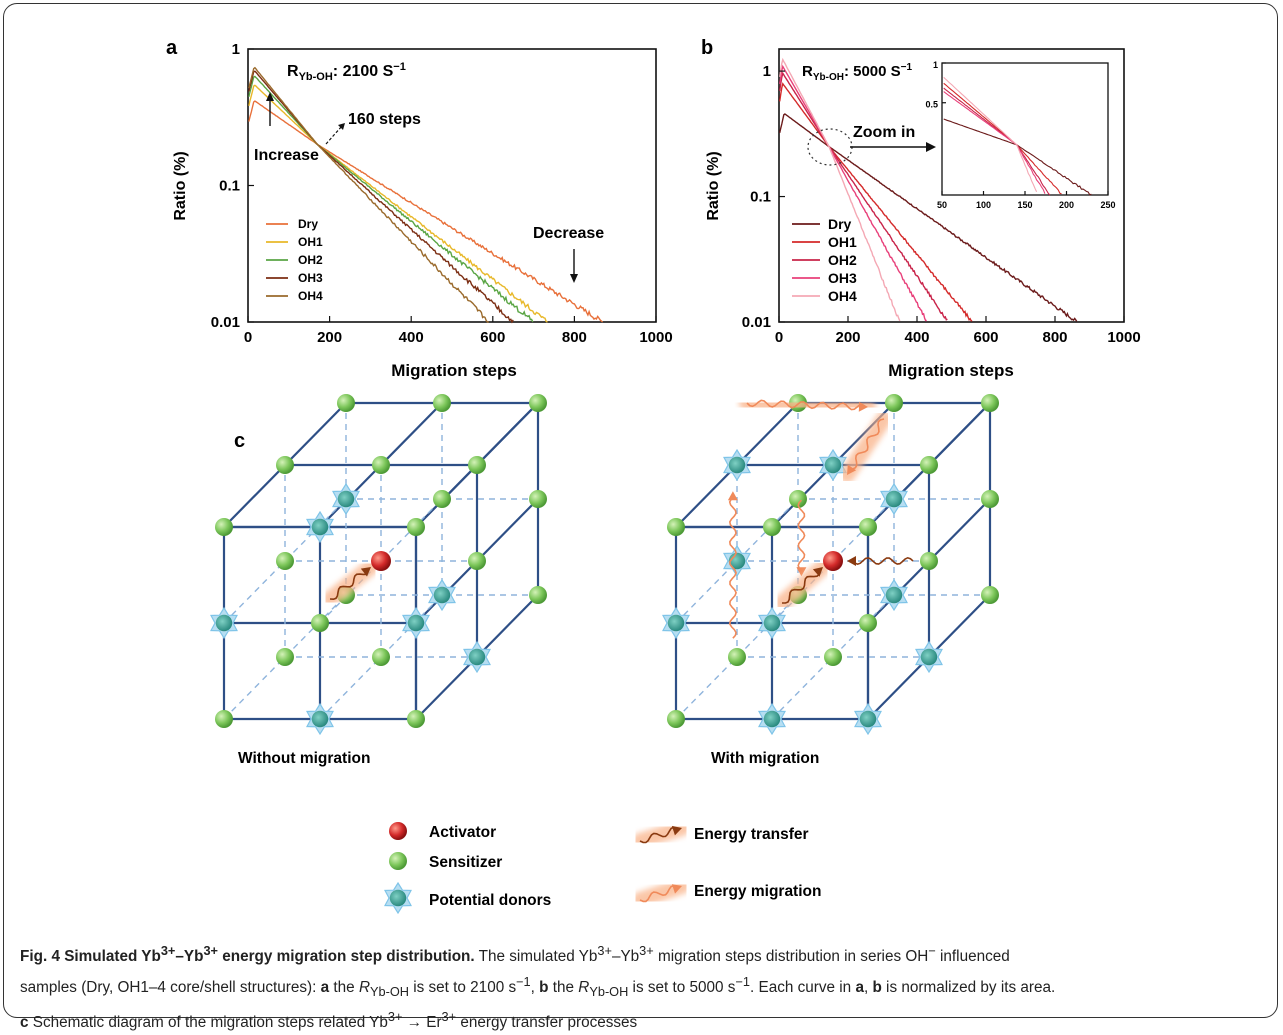 The image size is (1283, 1035). What do you see at coordinates (411, 337) in the screenshot?
I see `chart-a-xtick-400: 400` at bounding box center [411, 337].